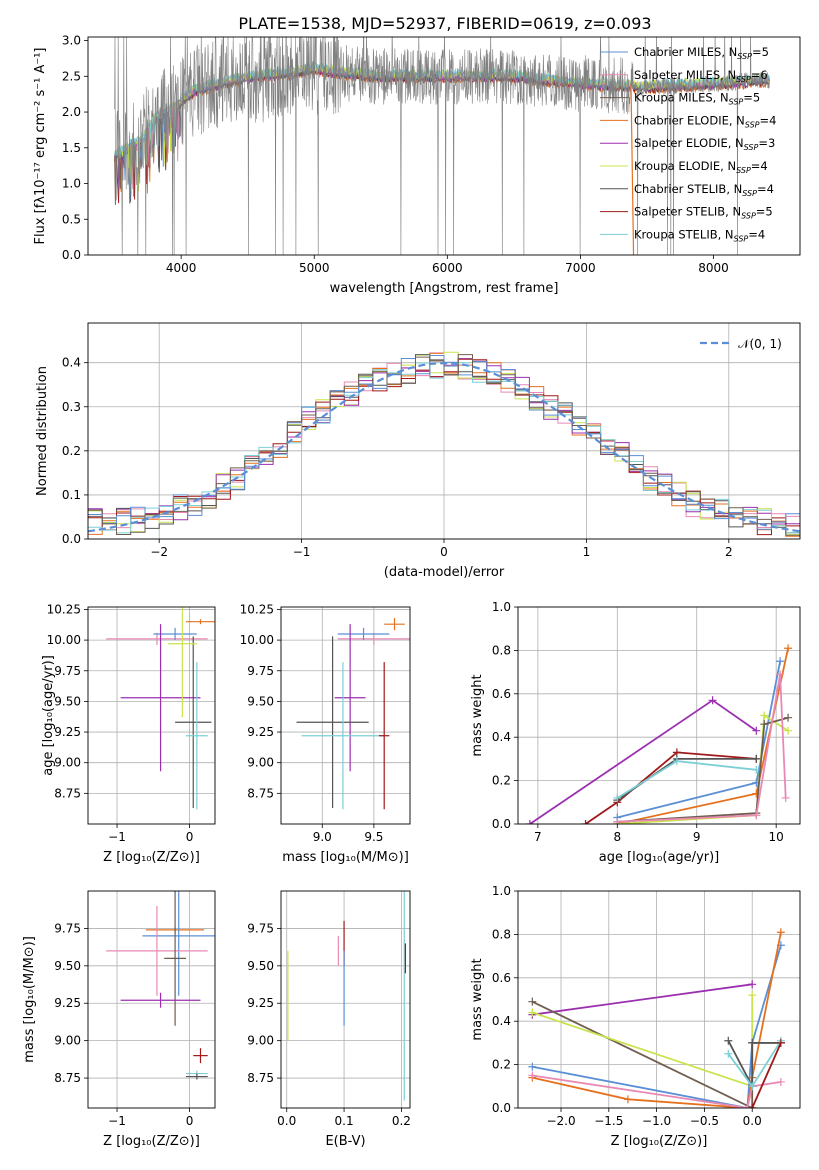 The height and width of the screenshot is (1170, 819). I want to click on observed-spectrum, so click(442, 146).